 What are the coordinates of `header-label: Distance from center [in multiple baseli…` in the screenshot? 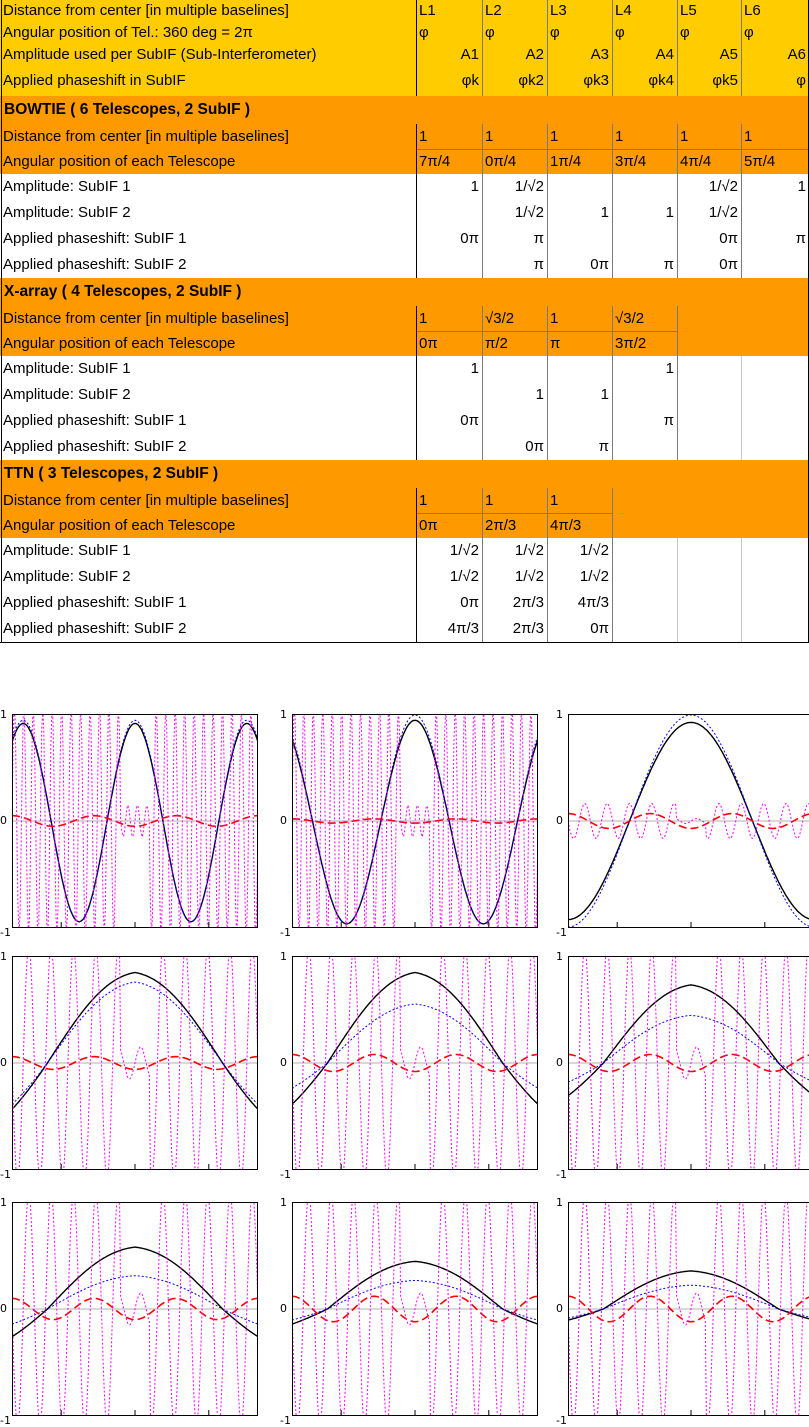 It's located at (208, 11).